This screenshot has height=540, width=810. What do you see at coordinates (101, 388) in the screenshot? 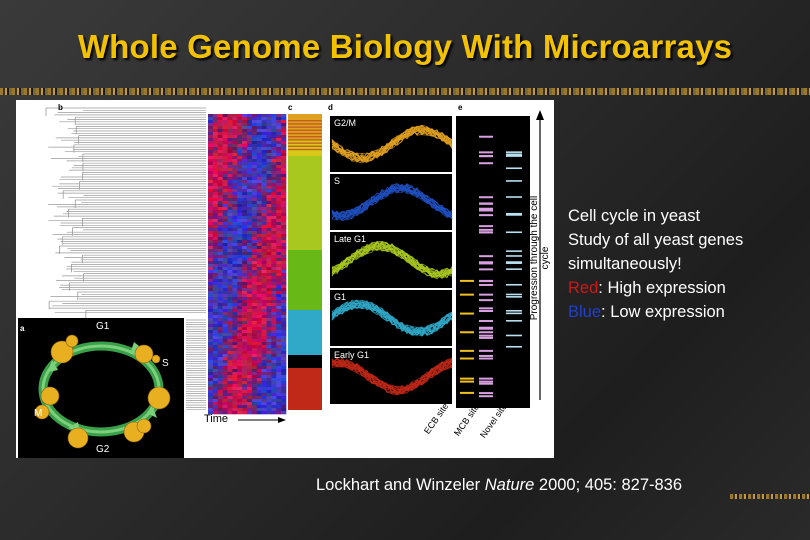
I see `cell-cycle-diagram` at bounding box center [101, 388].